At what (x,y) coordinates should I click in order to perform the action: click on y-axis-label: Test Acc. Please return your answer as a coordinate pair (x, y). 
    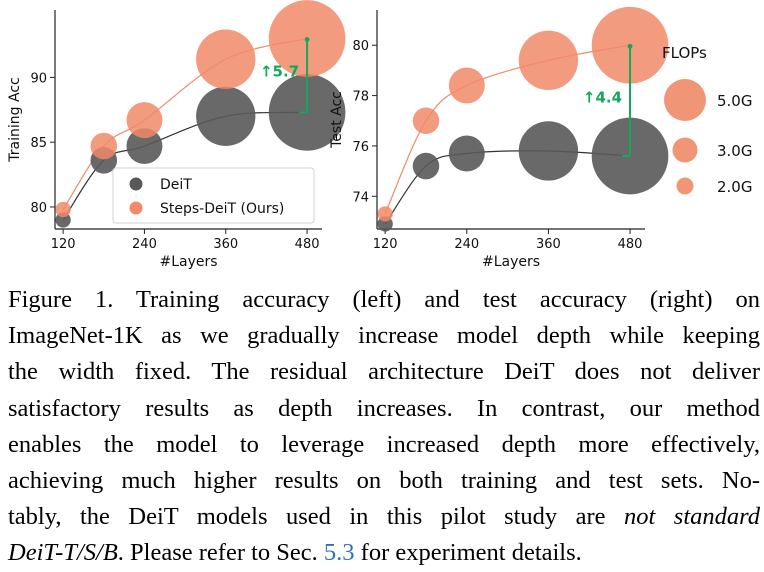
    Looking at the image, I should click on (337, 120).